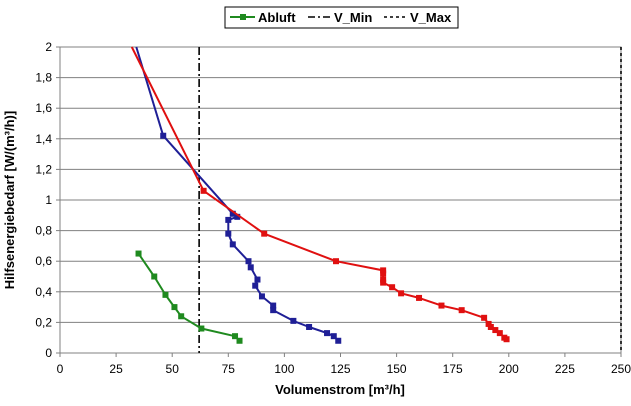 Image resolution: width=631 pixels, height=406 pixels. I want to click on y-tick-label: 1,6, so click(43, 108).